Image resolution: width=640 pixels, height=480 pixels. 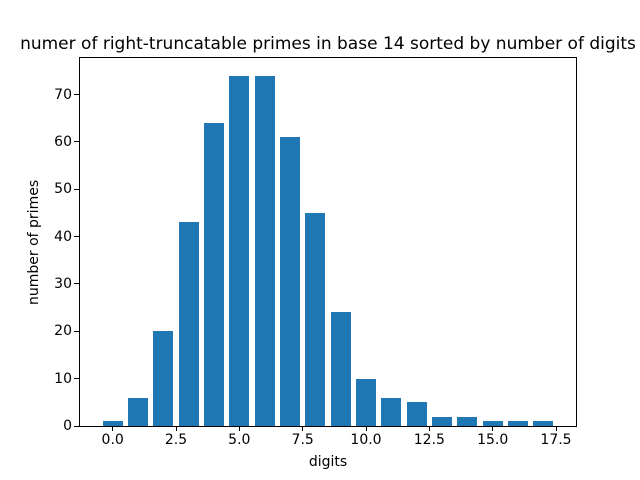 What do you see at coordinates (366, 440) in the screenshot?
I see `x-tick-label: 10.0` at bounding box center [366, 440].